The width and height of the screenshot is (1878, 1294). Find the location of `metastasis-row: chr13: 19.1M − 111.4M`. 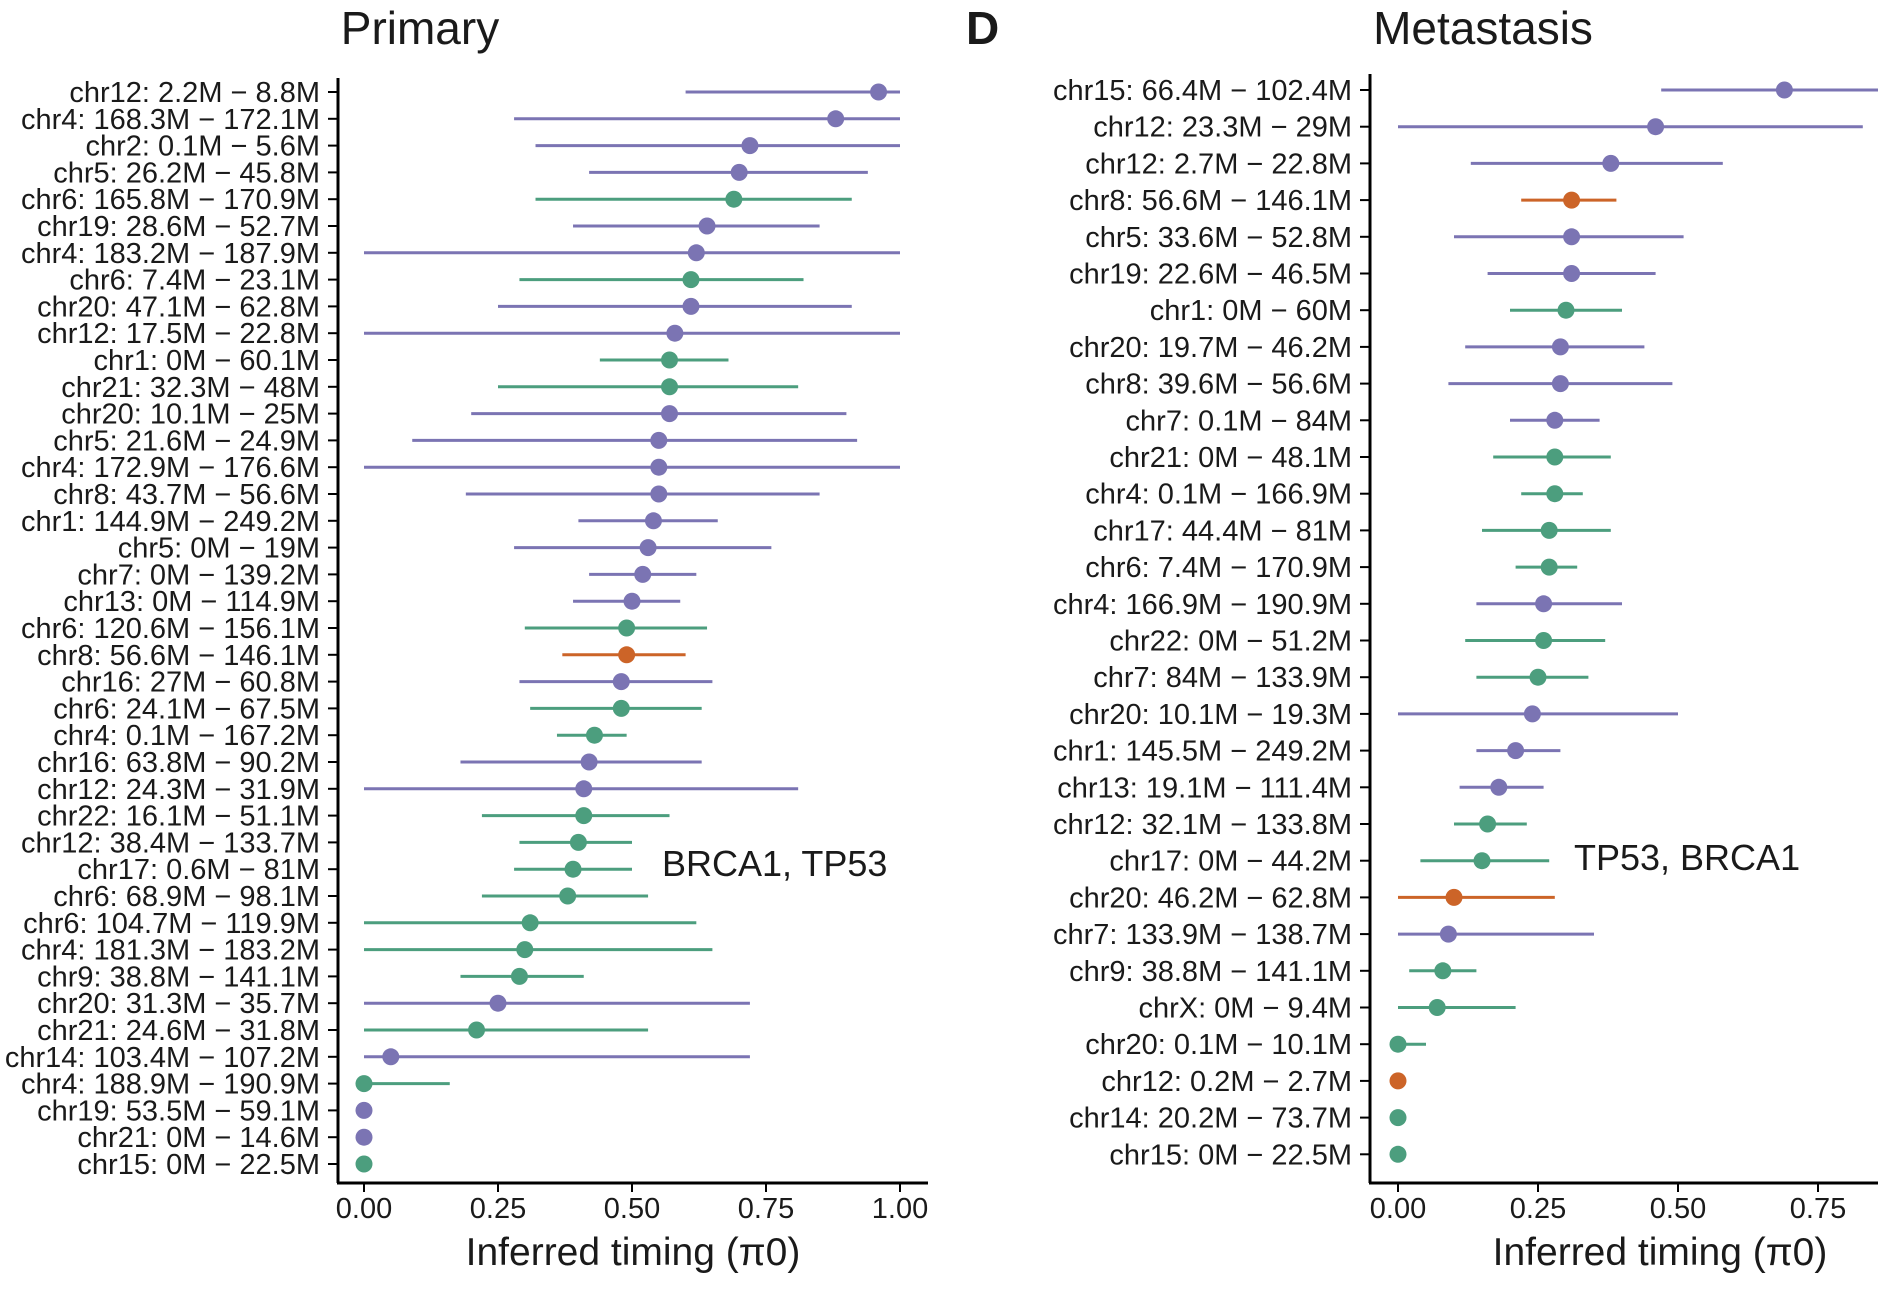

metastasis-row: chr13: 19.1M − 111.4M is located at coordinates (1300, 788).